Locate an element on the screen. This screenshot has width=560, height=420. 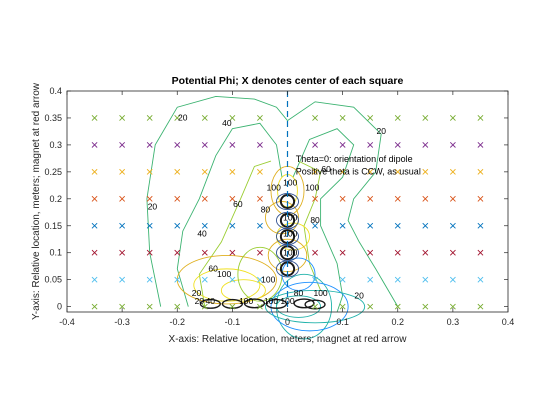
y-tick-label: 0.4 is located at coordinates (55, 91).